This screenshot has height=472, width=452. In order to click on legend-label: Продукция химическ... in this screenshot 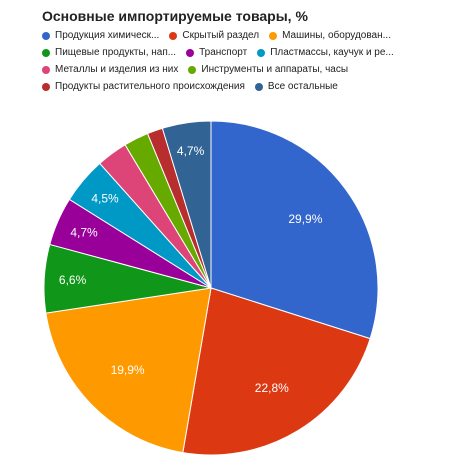, I will do `click(107, 35)`.